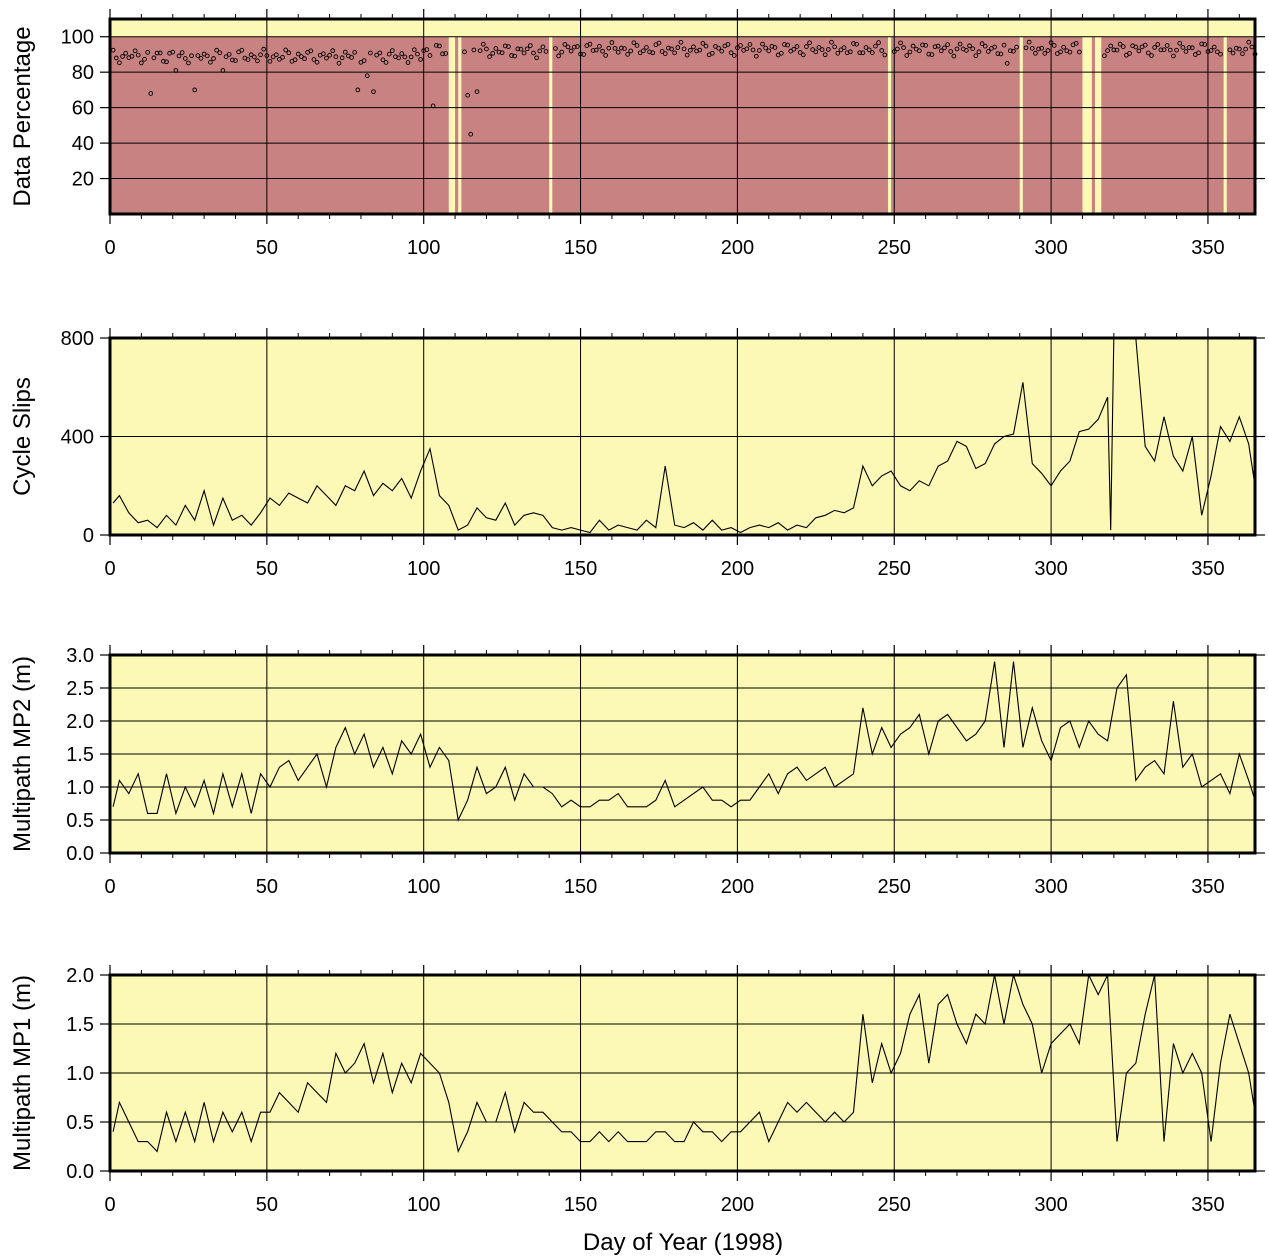 Image resolution: width=1269 pixels, height=1258 pixels. What do you see at coordinates (80, 788) in the screenshot?
I see `y-tick-label: 1.0` at bounding box center [80, 788].